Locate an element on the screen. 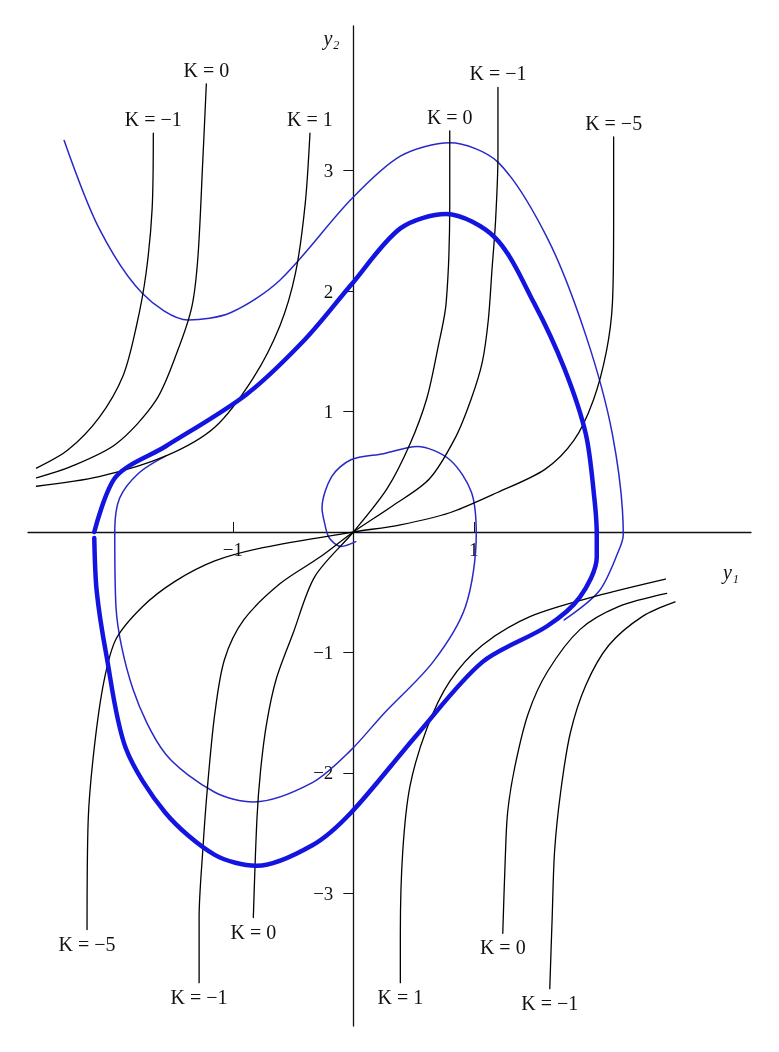 The height and width of the screenshot is (1052, 779). y-tick-label: 1 is located at coordinates (328, 412).